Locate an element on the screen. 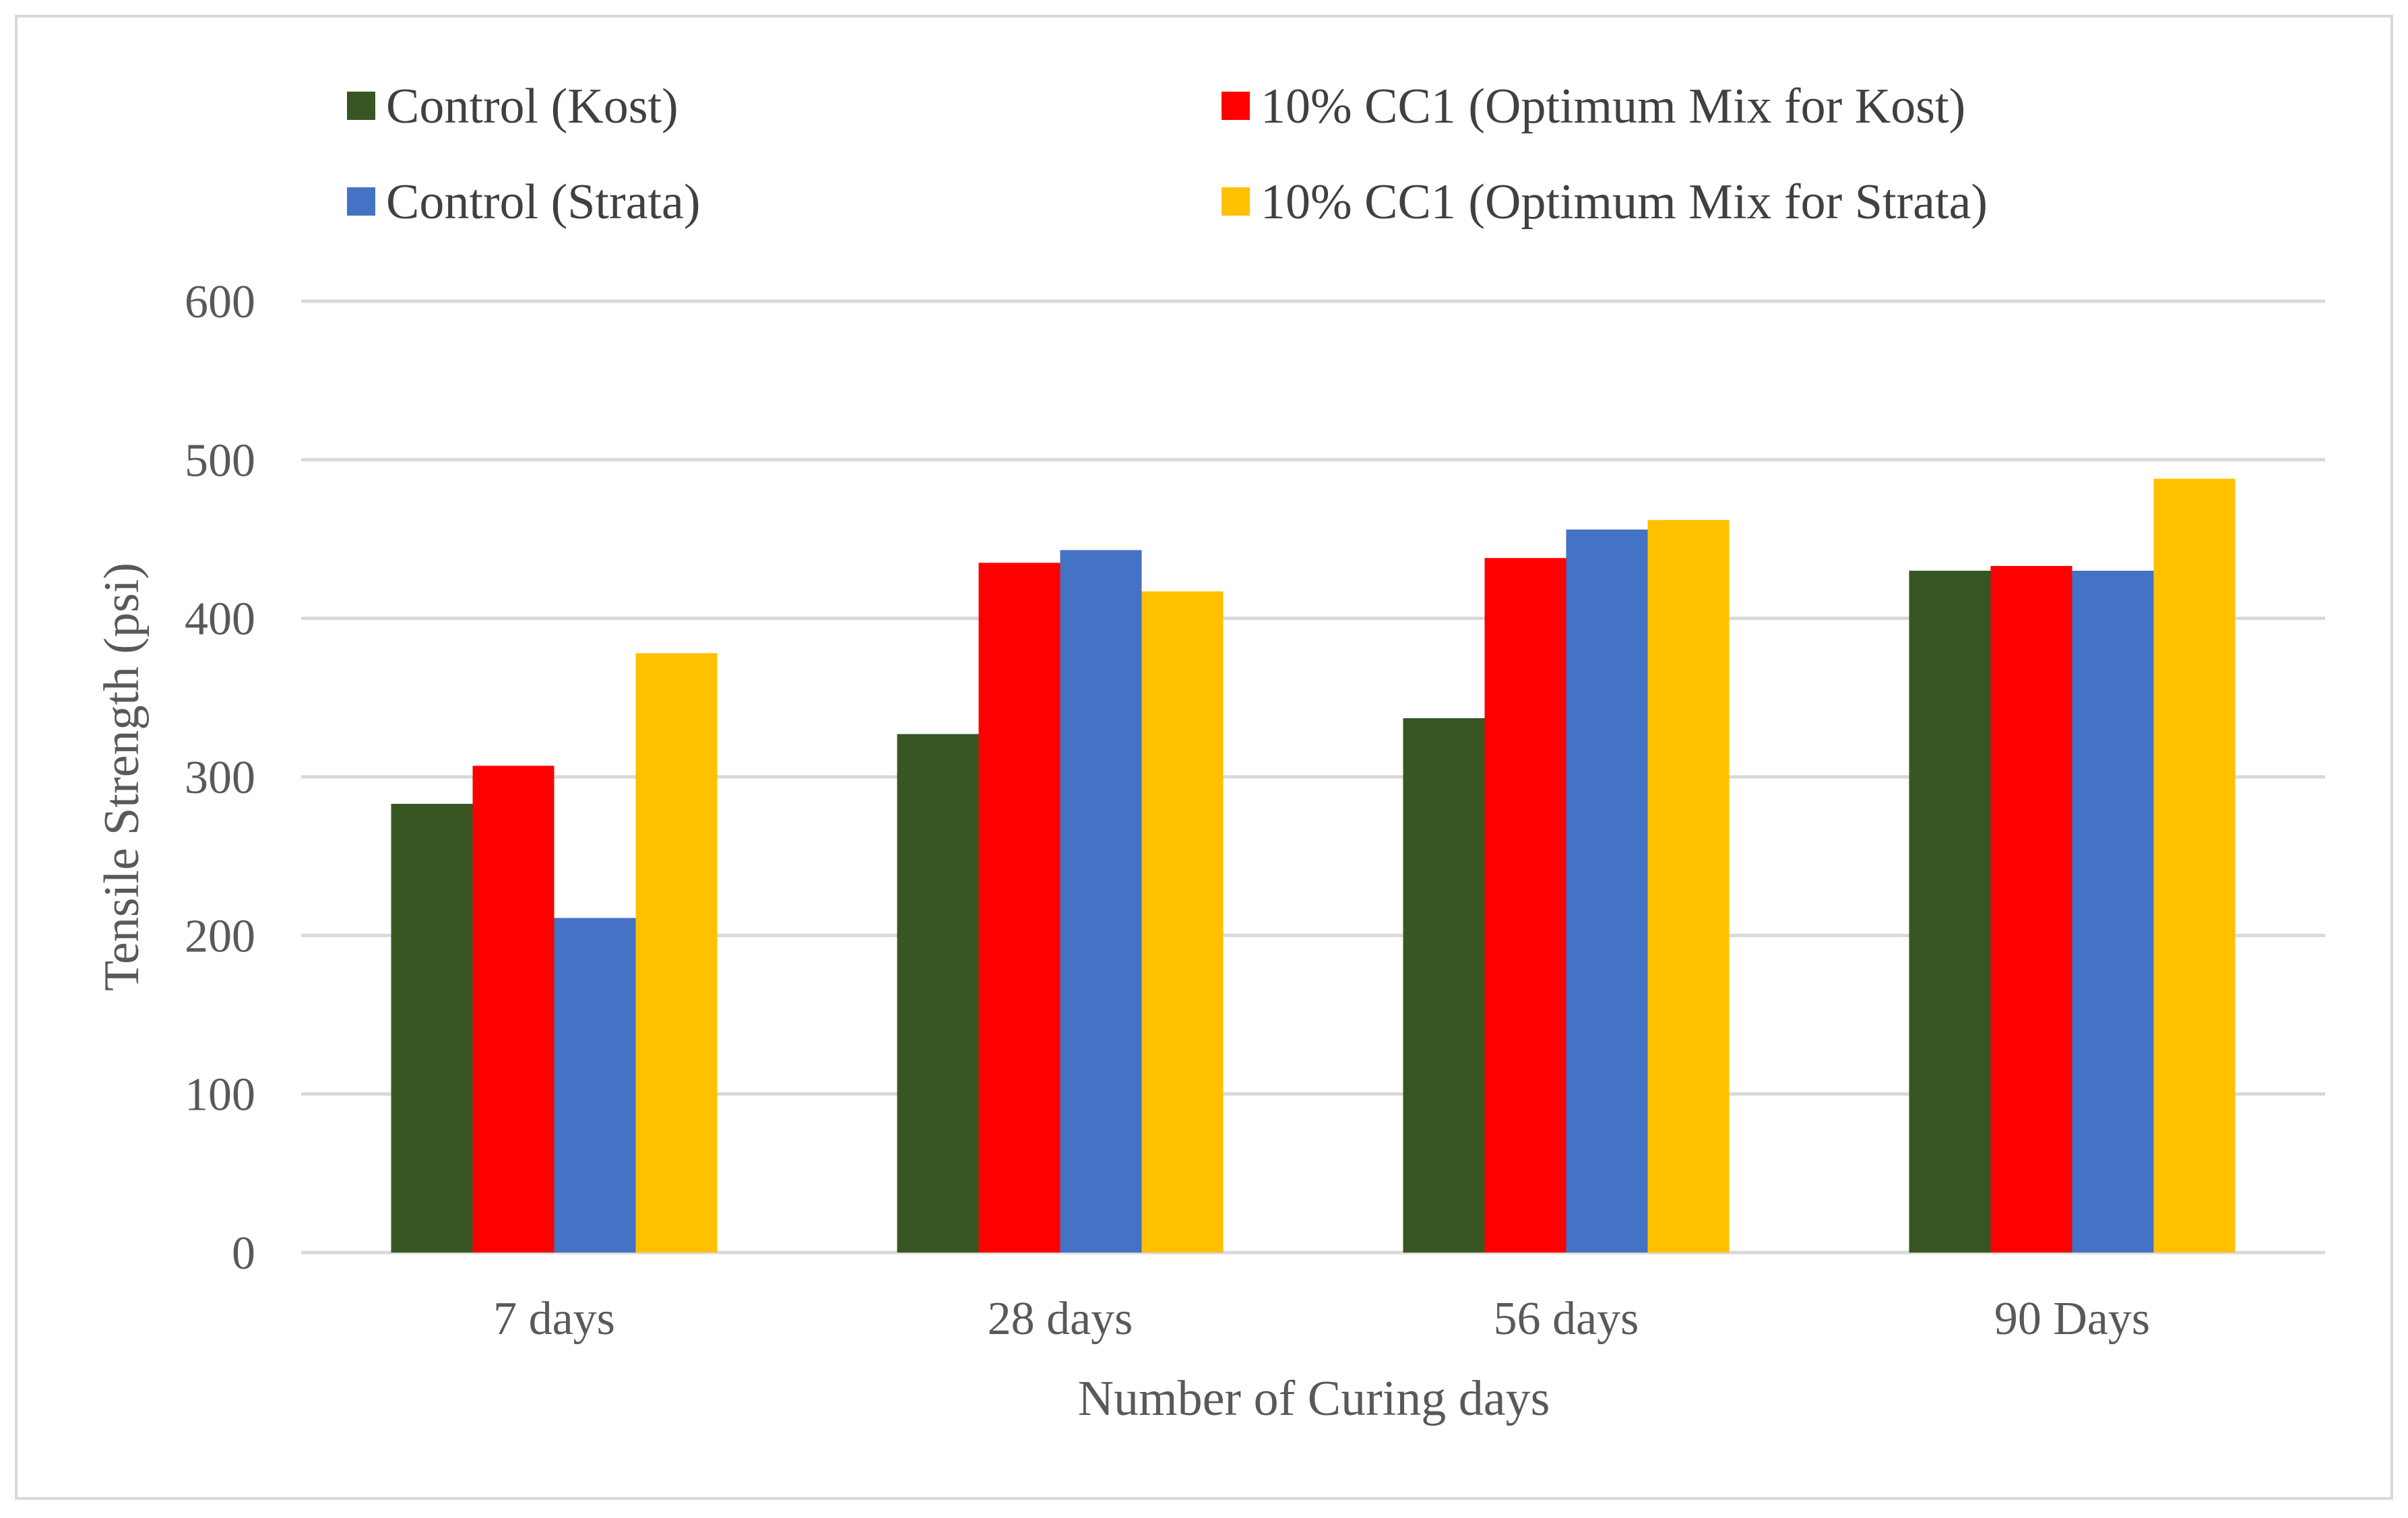 This screenshot has height=1518, width=2408. x-axis-title: Number of Curing days is located at coordinates (1314, 1398).